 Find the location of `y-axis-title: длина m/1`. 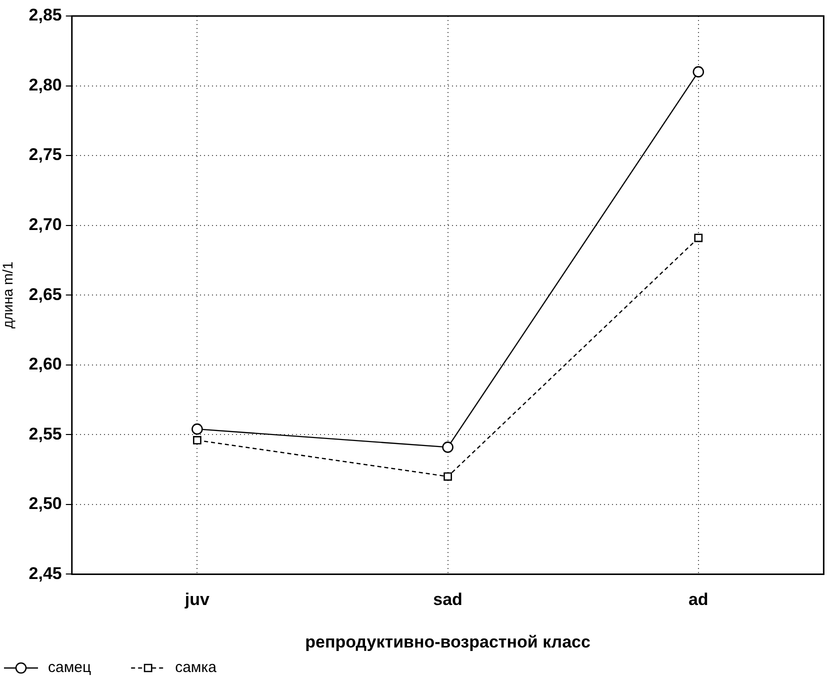

y-axis-title: длина m/1 is located at coordinates (8, 295).